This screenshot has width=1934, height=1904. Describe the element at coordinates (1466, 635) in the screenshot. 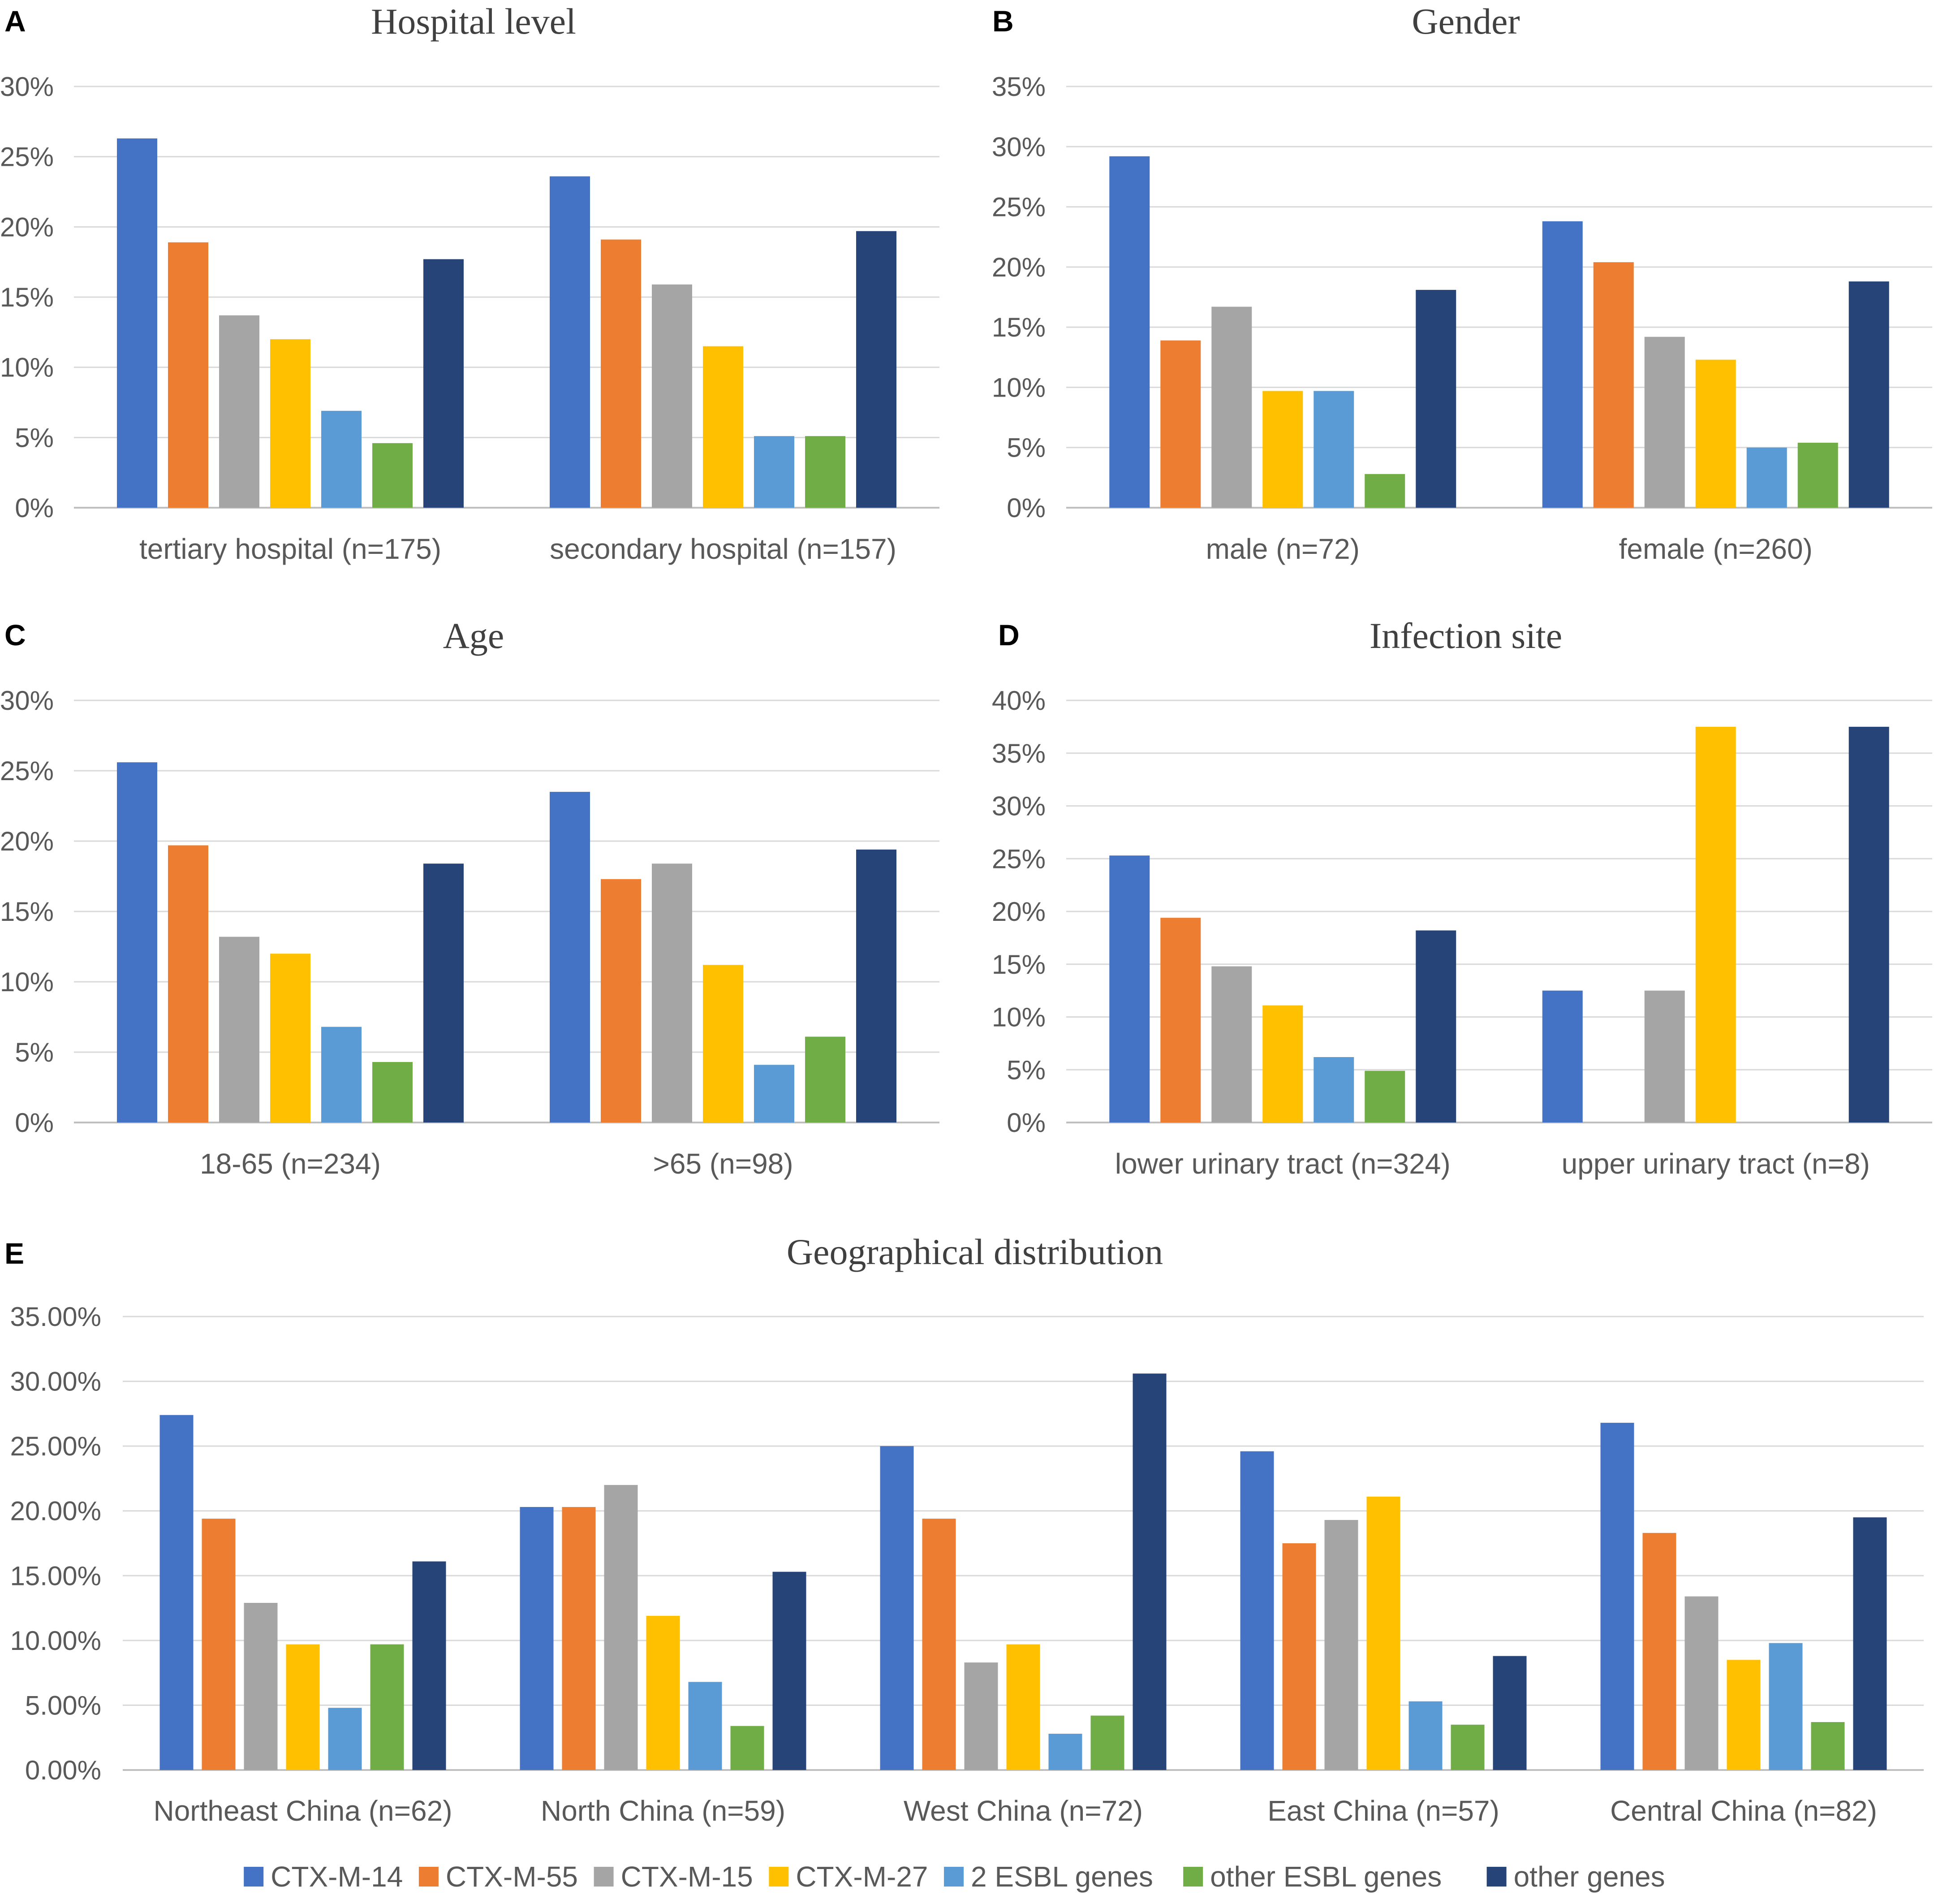

I see `chart-title: Infection site` at that location.